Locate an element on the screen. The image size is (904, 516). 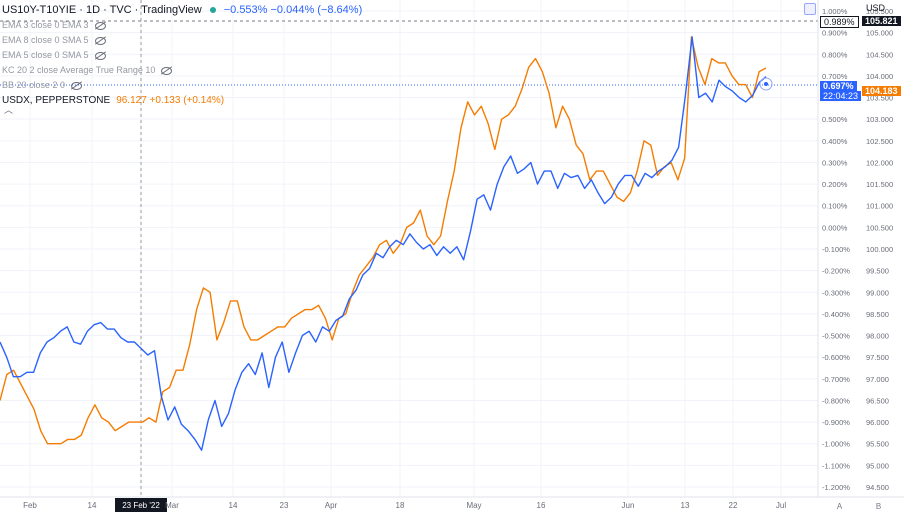
time-axis-tick-label: 18 is located at coordinates (400, 505).